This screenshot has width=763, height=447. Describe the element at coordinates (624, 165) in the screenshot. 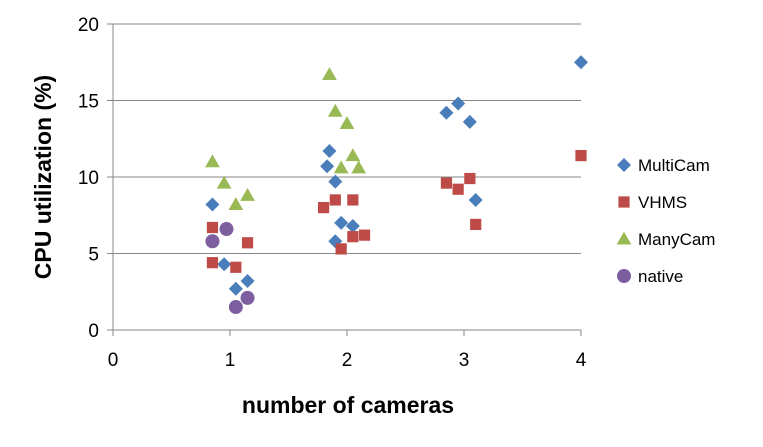

I see `legend-marker-multicam` at that location.